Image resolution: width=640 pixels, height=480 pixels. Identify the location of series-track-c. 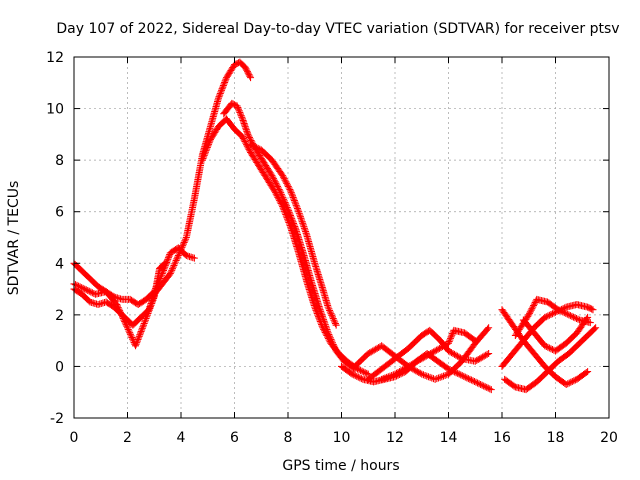
(119, 304).